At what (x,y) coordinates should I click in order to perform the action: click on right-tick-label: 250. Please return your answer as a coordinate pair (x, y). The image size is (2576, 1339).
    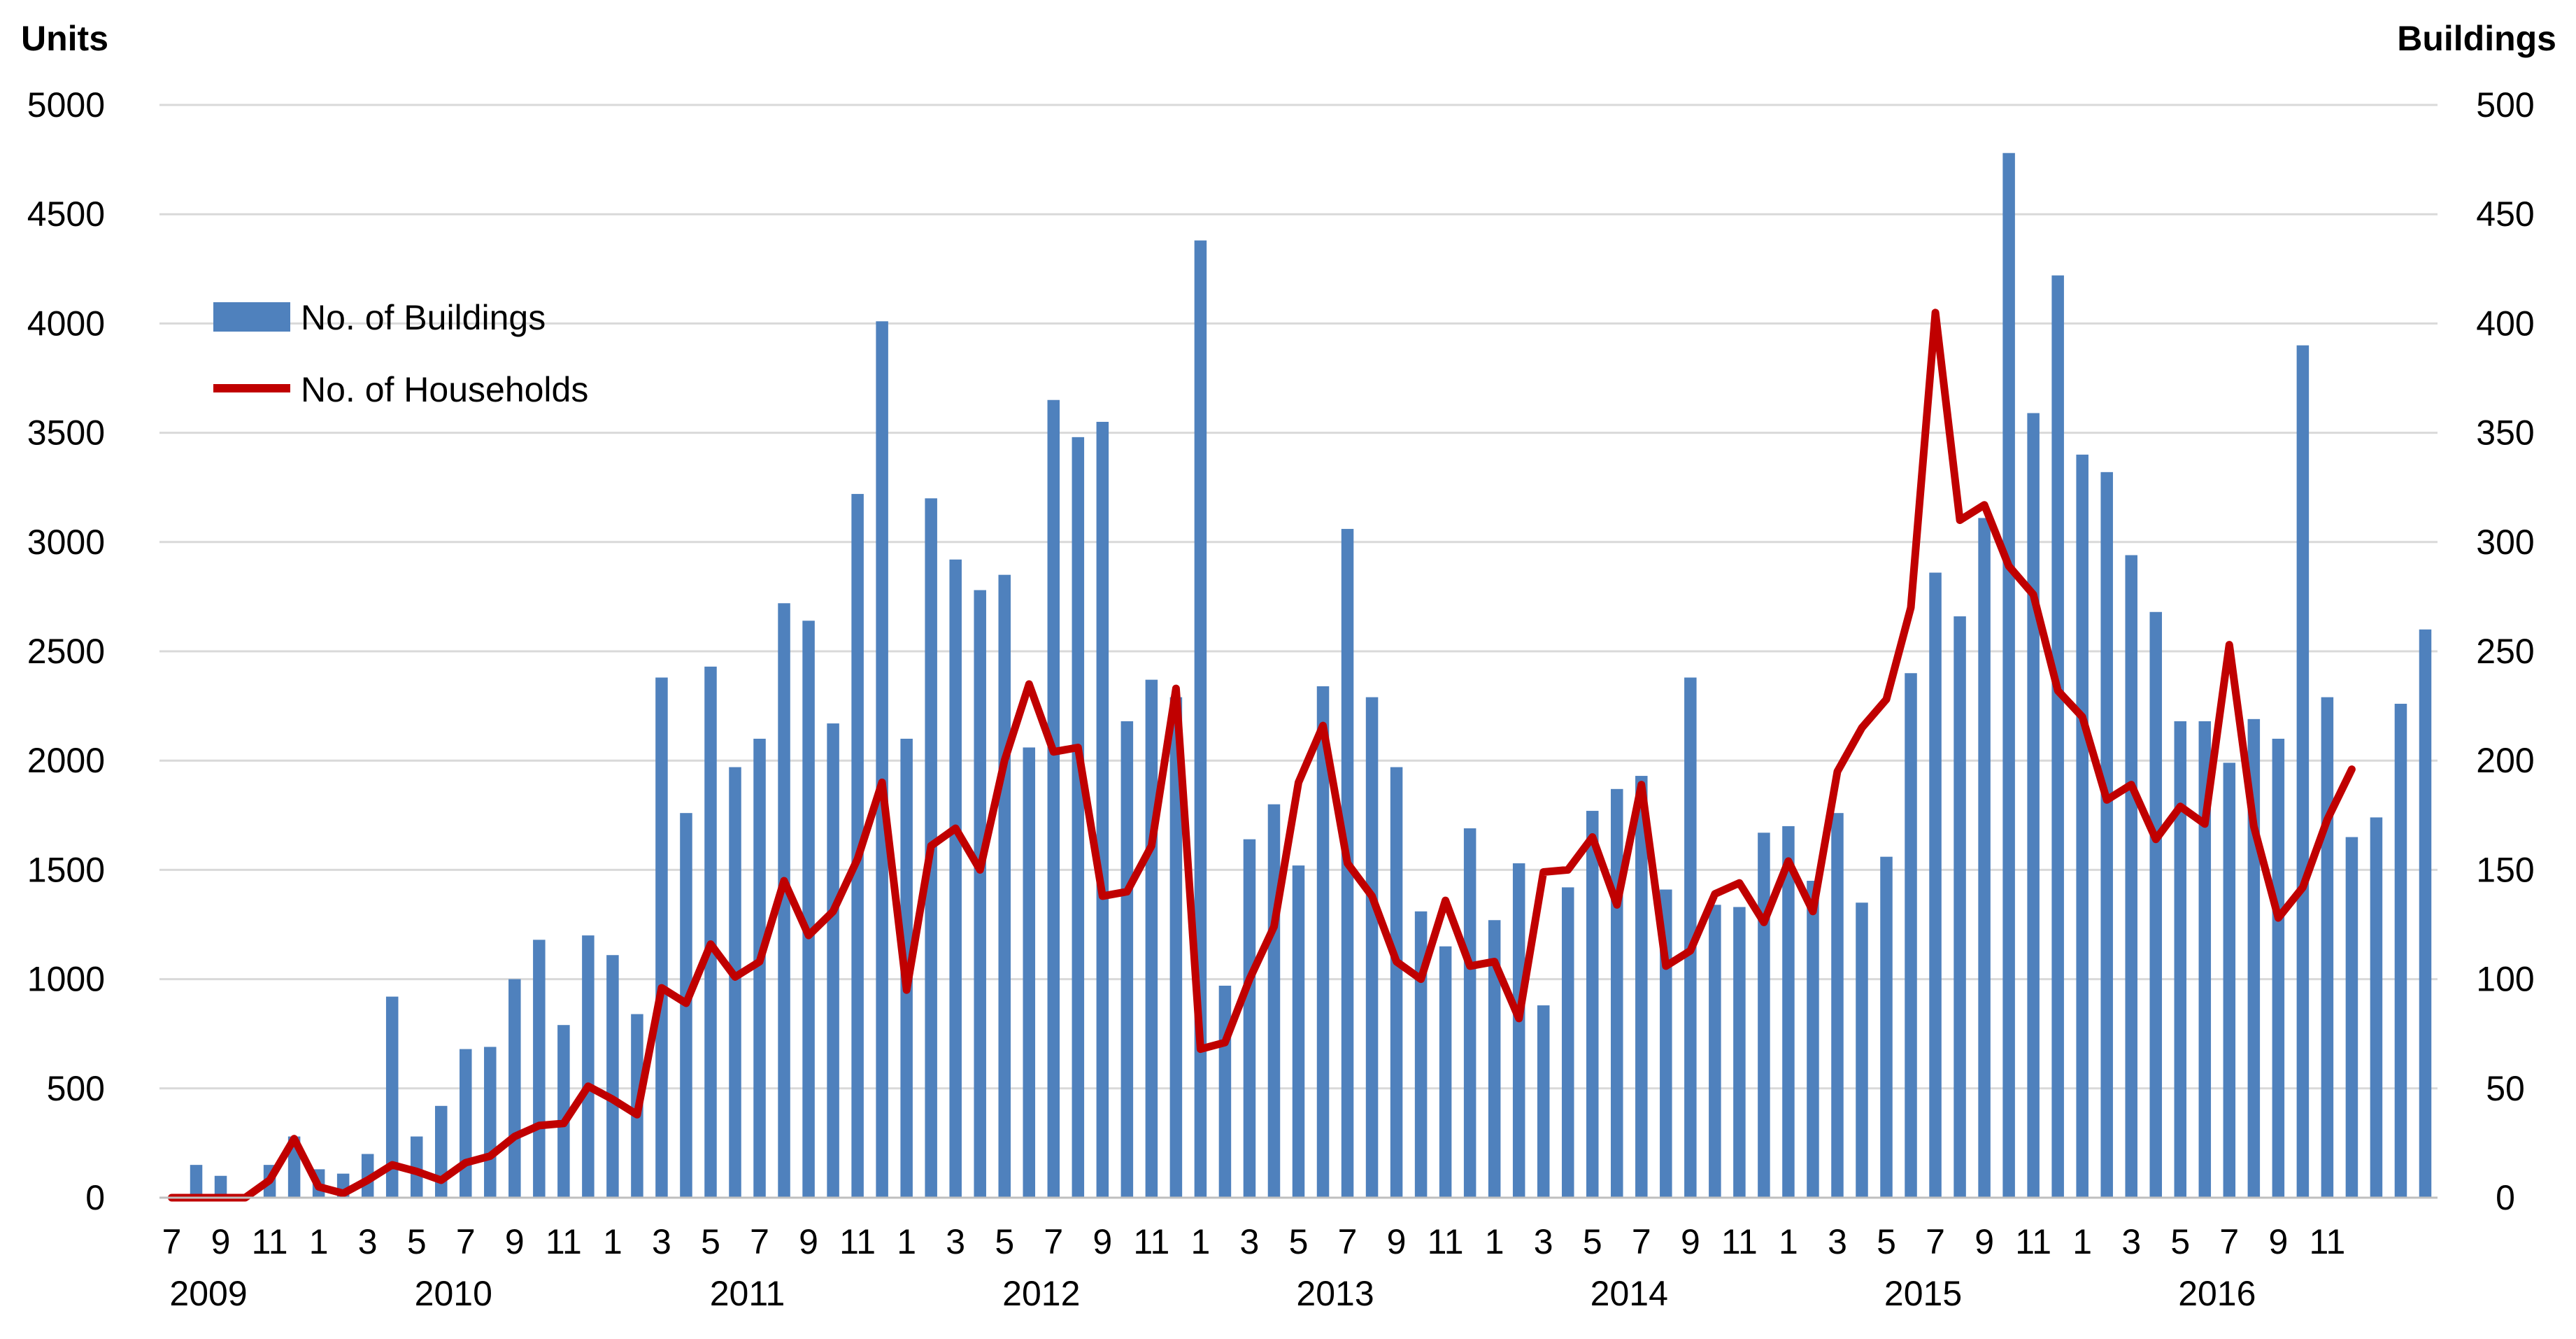
    Looking at the image, I should click on (2505, 651).